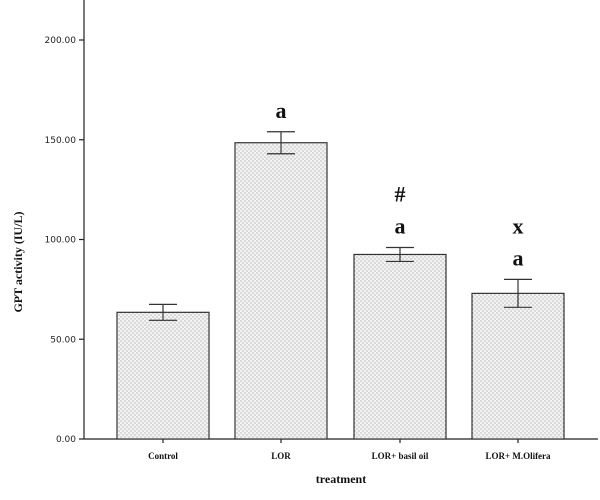 Image resolution: width=600 pixels, height=500 pixels. I want to click on x-tick-label: LOR+ M.Olifera, so click(518, 456).